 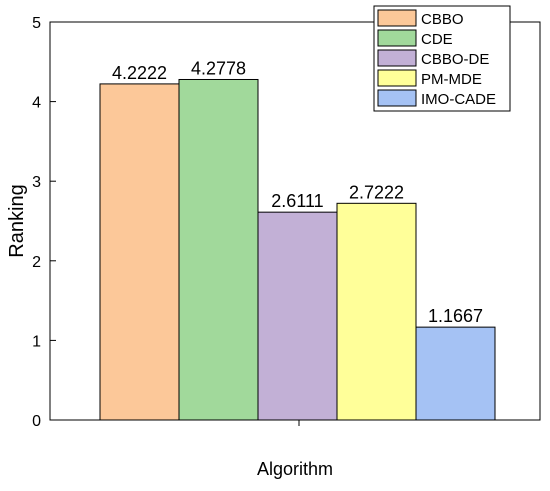 I want to click on bar-value-label: 2.6111, so click(x=297, y=201).